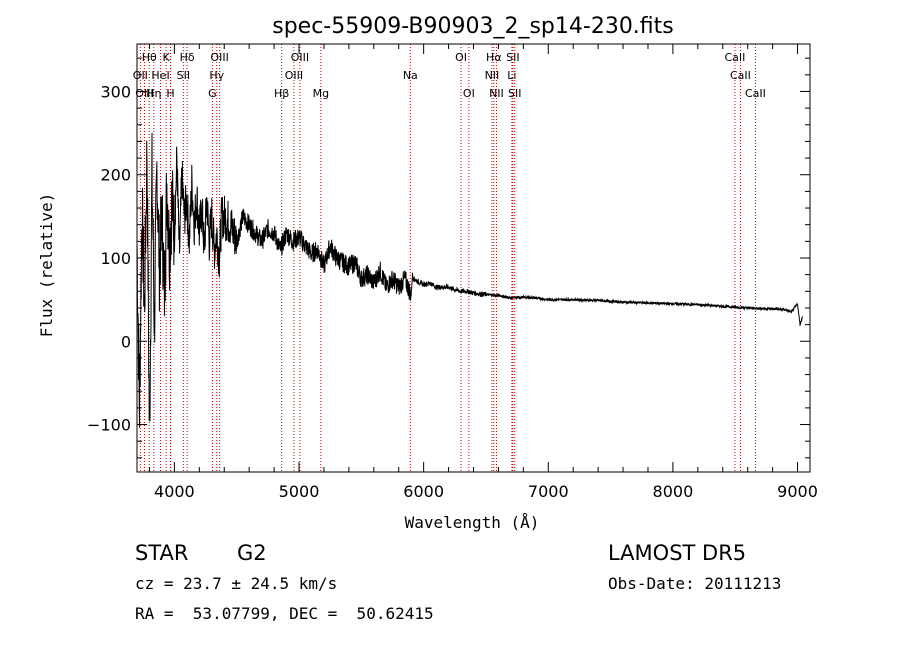 Image resolution: width=900 pixels, height=649 pixels. Describe the element at coordinates (167, 57) in the screenshot. I see `line-label-1: K` at that location.